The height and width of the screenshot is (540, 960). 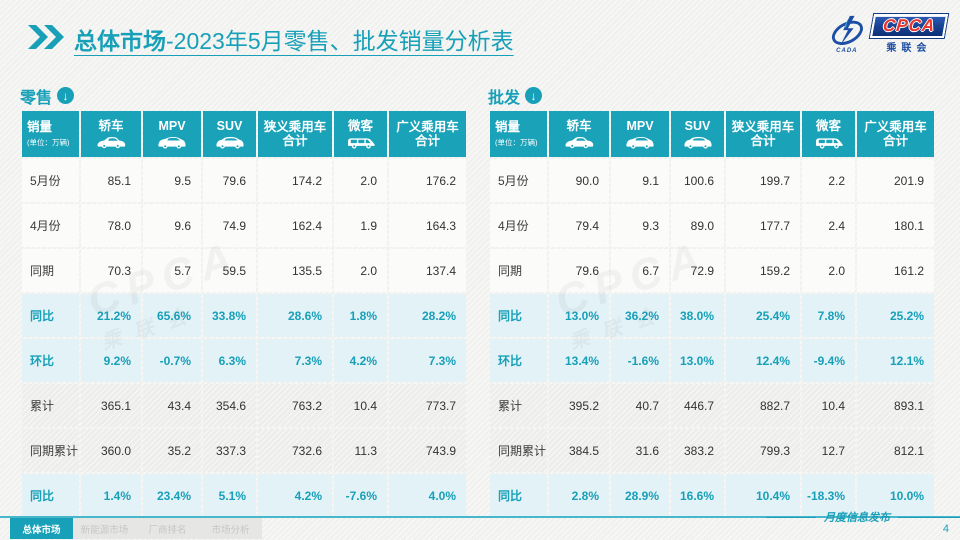 I want to click on cell-value: -9.4%, so click(x=828, y=360).